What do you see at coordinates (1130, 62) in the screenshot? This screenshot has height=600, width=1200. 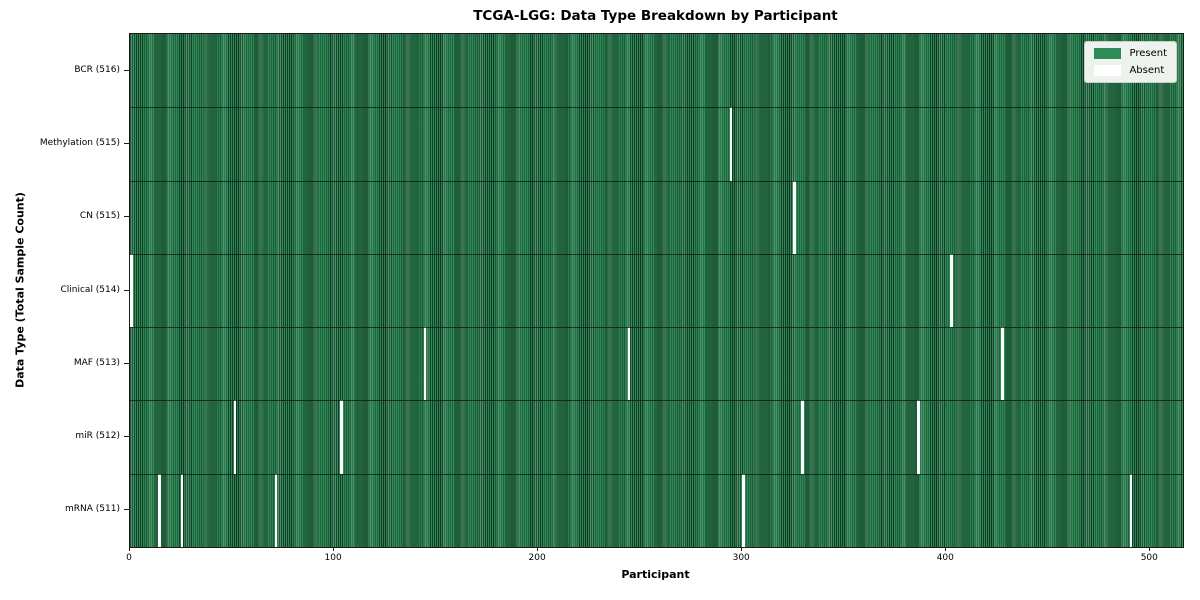 I see `legend: Present Absent` at bounding box center [1130, 62].